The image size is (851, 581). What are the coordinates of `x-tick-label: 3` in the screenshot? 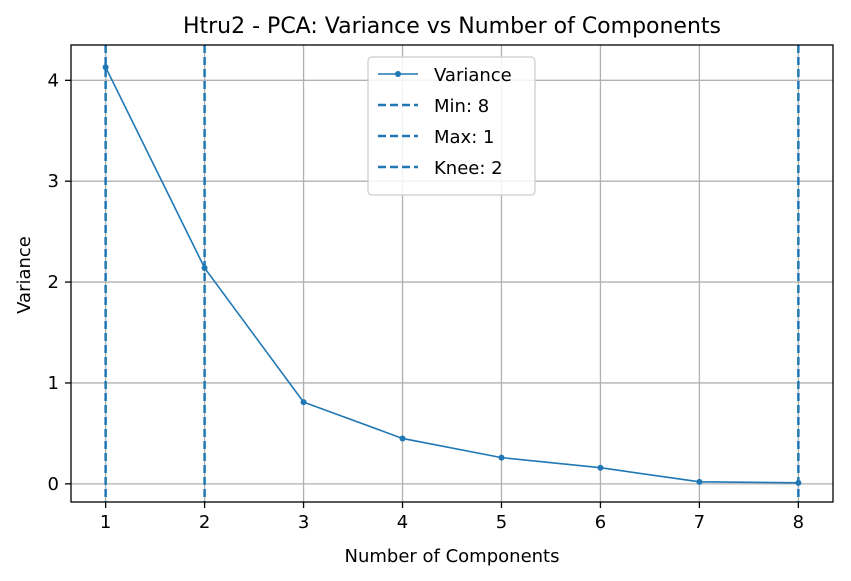 It's located at (303, 522).